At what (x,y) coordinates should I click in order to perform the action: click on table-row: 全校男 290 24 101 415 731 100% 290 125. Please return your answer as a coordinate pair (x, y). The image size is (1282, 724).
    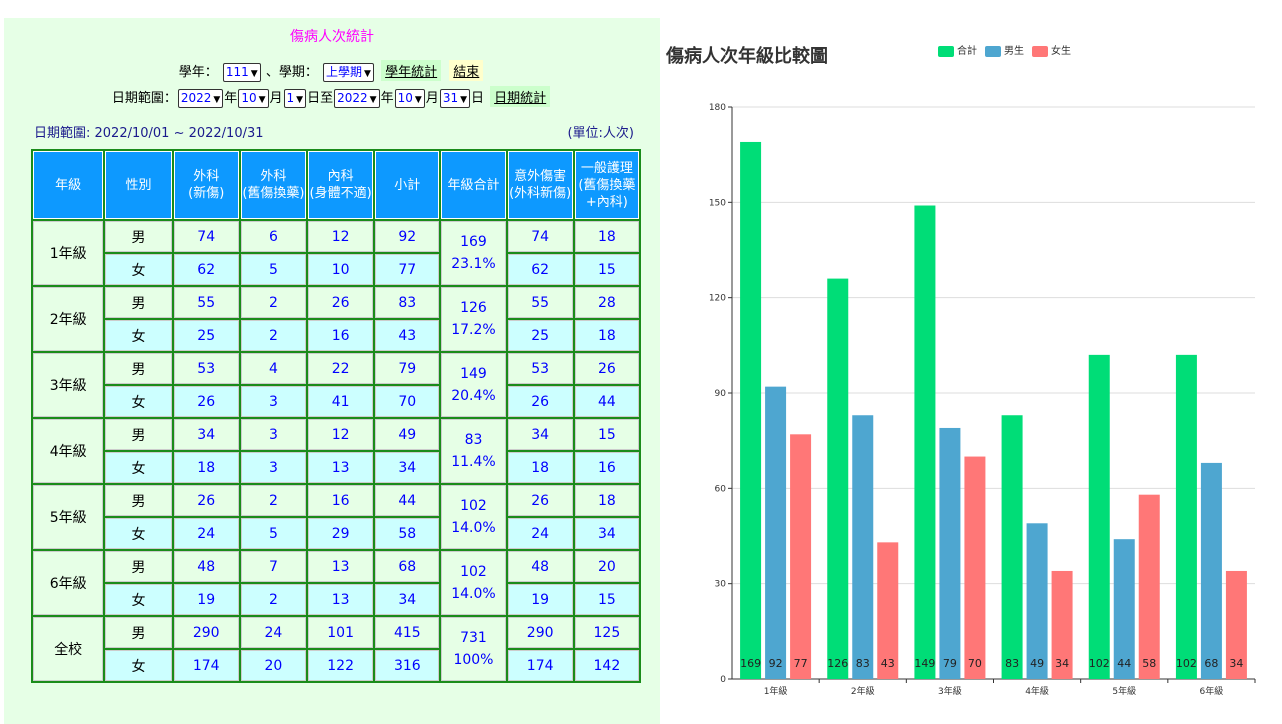
    Looking at the image, I should click on (336, 649).